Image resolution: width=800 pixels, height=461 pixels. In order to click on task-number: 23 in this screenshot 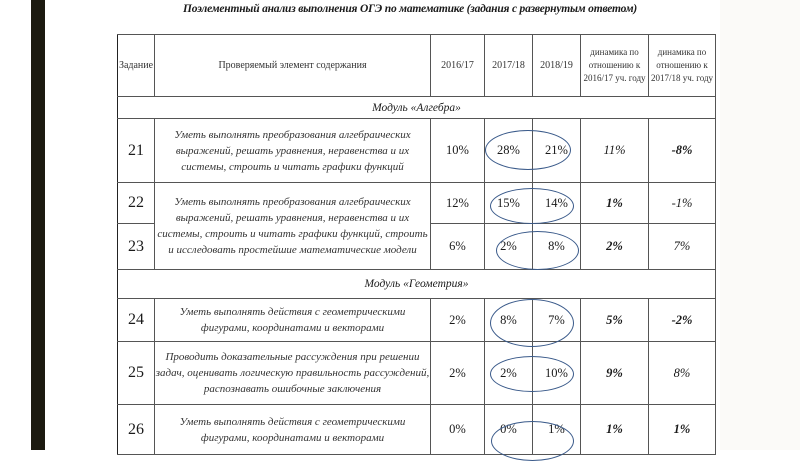, I will do `click(136, 246)`.